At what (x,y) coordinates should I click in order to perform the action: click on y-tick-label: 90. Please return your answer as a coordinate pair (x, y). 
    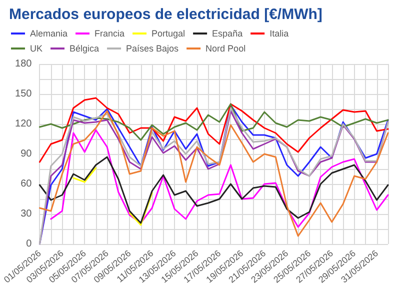
    Looking at the image, I should click on (26, 154).